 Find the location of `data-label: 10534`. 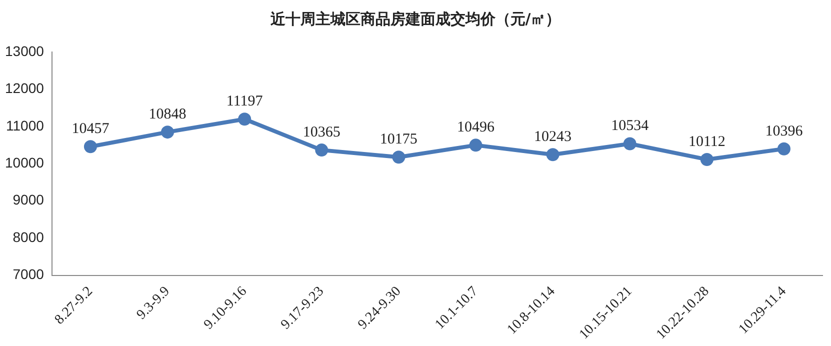

data-label: 10534 is located at coordinates (630, 126).